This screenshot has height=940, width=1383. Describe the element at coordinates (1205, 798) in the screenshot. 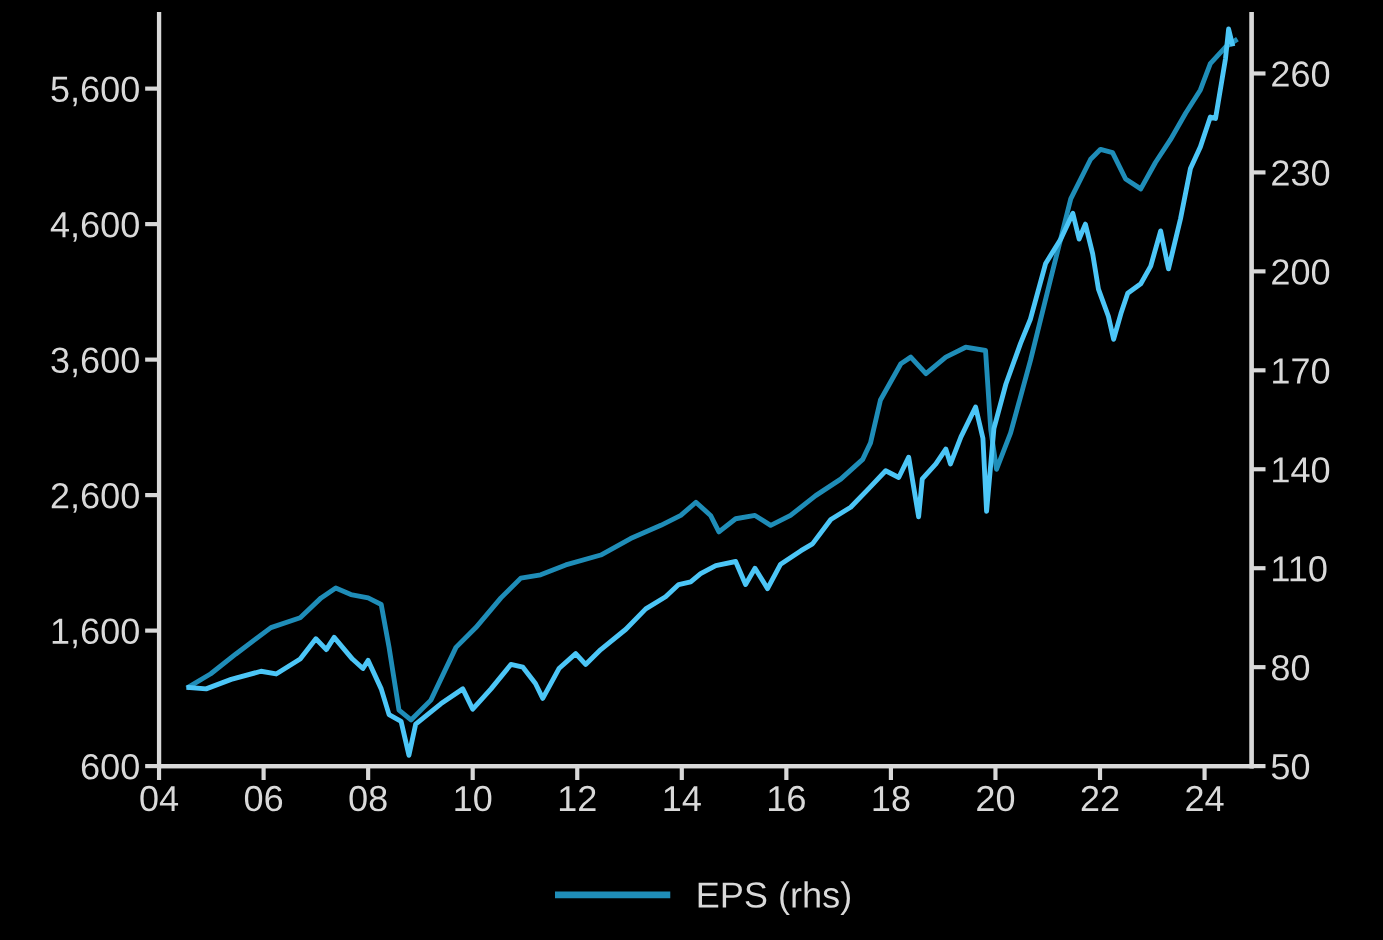

I see `x-tick-label: 24` at that location.